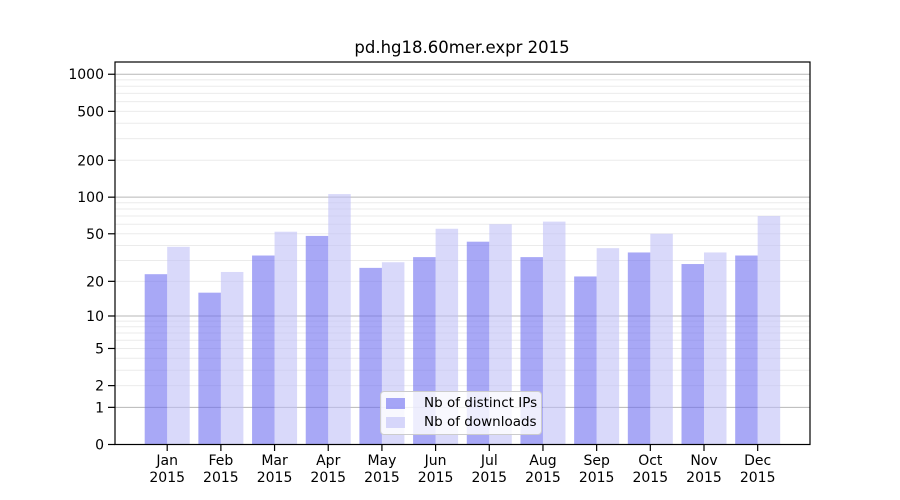 This screenshot has width=900, height=500. I want to click on x-tick-label-month: Nov, so click(703, 461).